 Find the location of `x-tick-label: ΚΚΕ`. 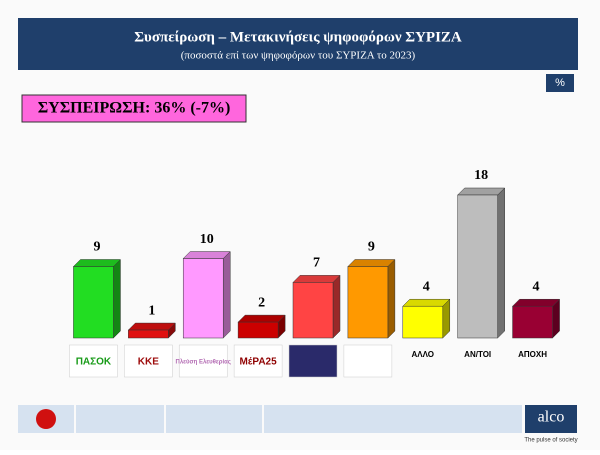

x-tick-label: ΚΚΕ is located at coordinates (148, 362).